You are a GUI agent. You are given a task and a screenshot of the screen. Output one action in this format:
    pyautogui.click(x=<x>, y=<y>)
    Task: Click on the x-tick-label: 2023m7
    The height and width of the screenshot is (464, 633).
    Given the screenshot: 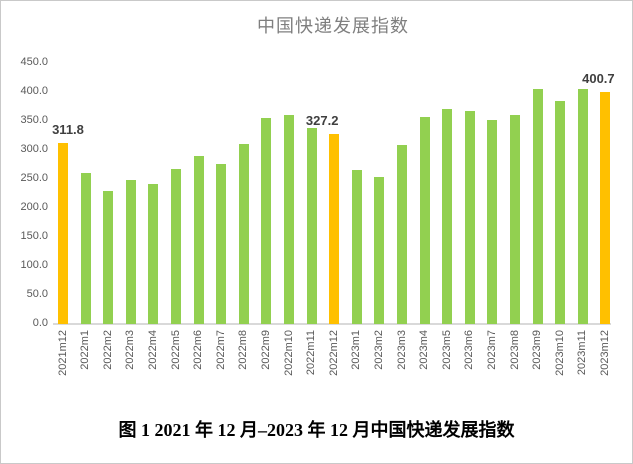 What is the action you would take?
    pyautogui.click(x=491, y=350)
    